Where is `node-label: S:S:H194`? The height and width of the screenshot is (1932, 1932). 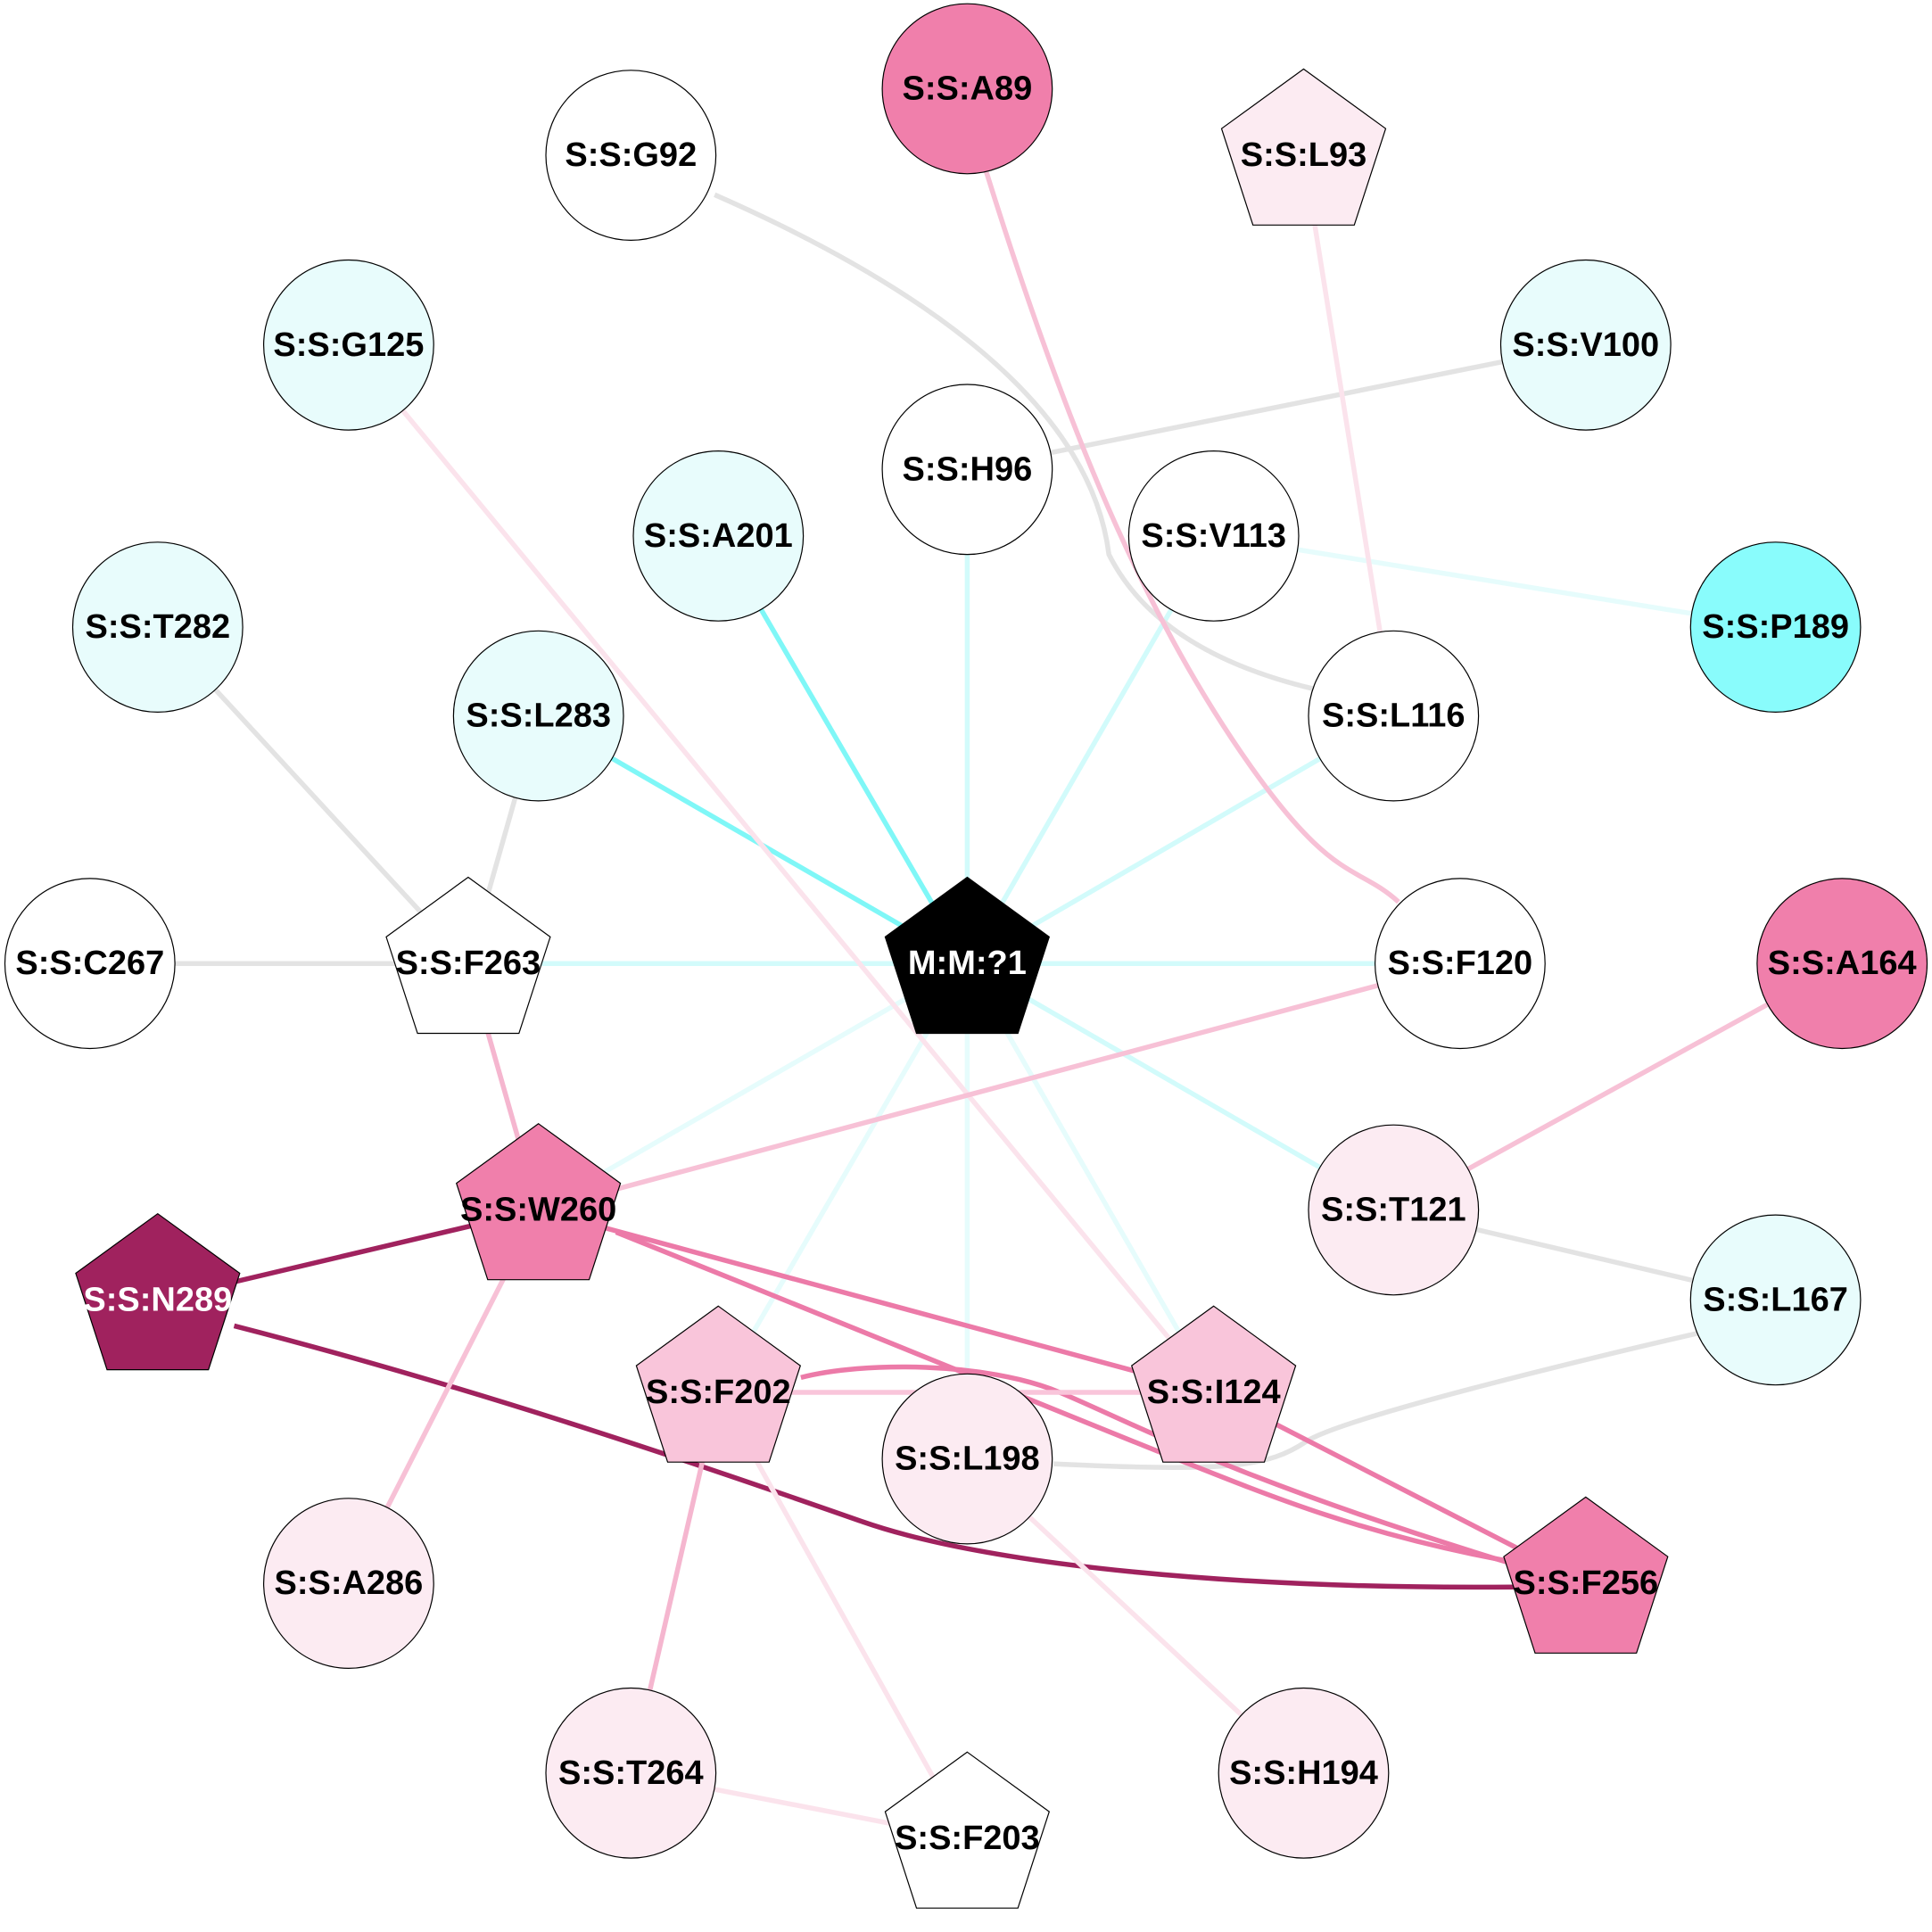 node-label: S:S:H194 is located at coordinates (1304, 1773).